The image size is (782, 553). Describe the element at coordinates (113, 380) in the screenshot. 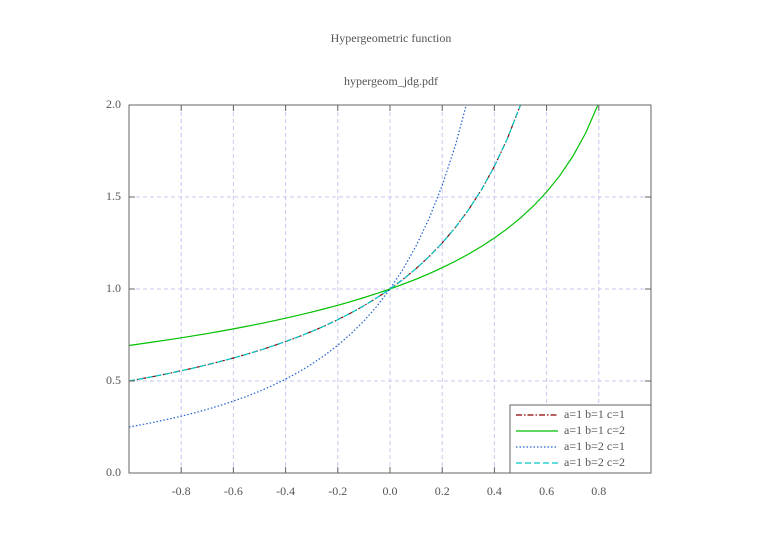

I see `y-tick-label: 0.5` at that location.